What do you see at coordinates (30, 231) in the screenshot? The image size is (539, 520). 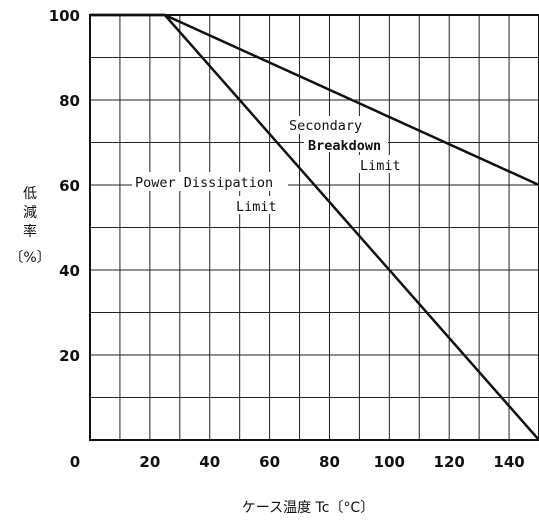 I see `y-axis-label-char3: 率` at bounding box center [30, 231].